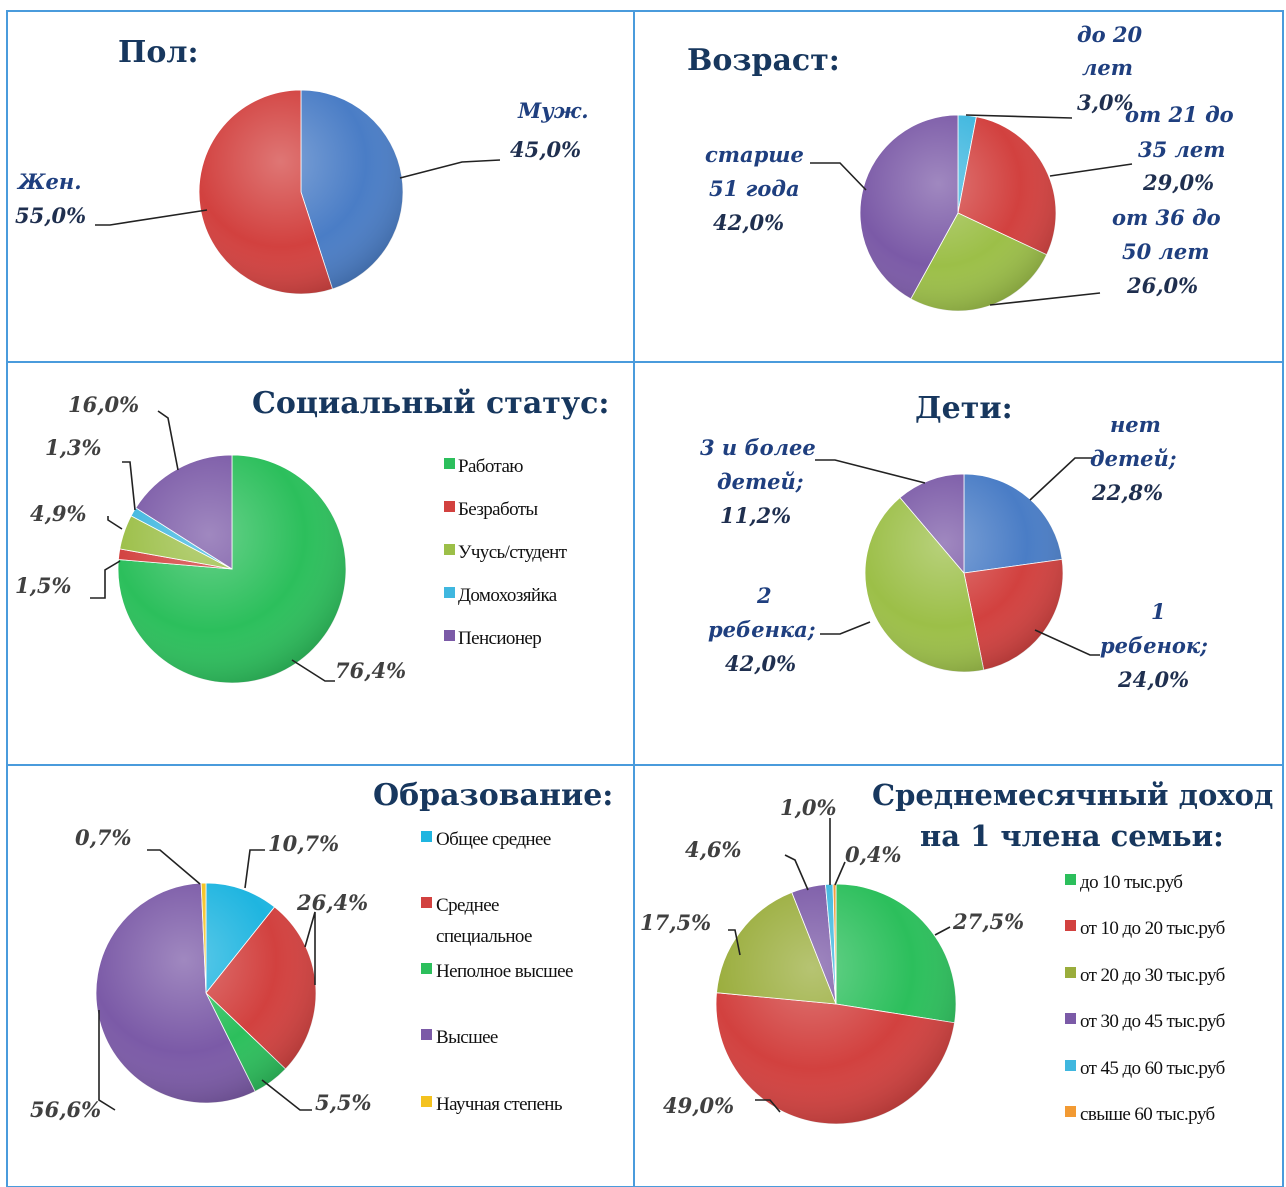 The image size is (1286, 1187). I want to click on data-label: 11,2%, so click(755, 515).